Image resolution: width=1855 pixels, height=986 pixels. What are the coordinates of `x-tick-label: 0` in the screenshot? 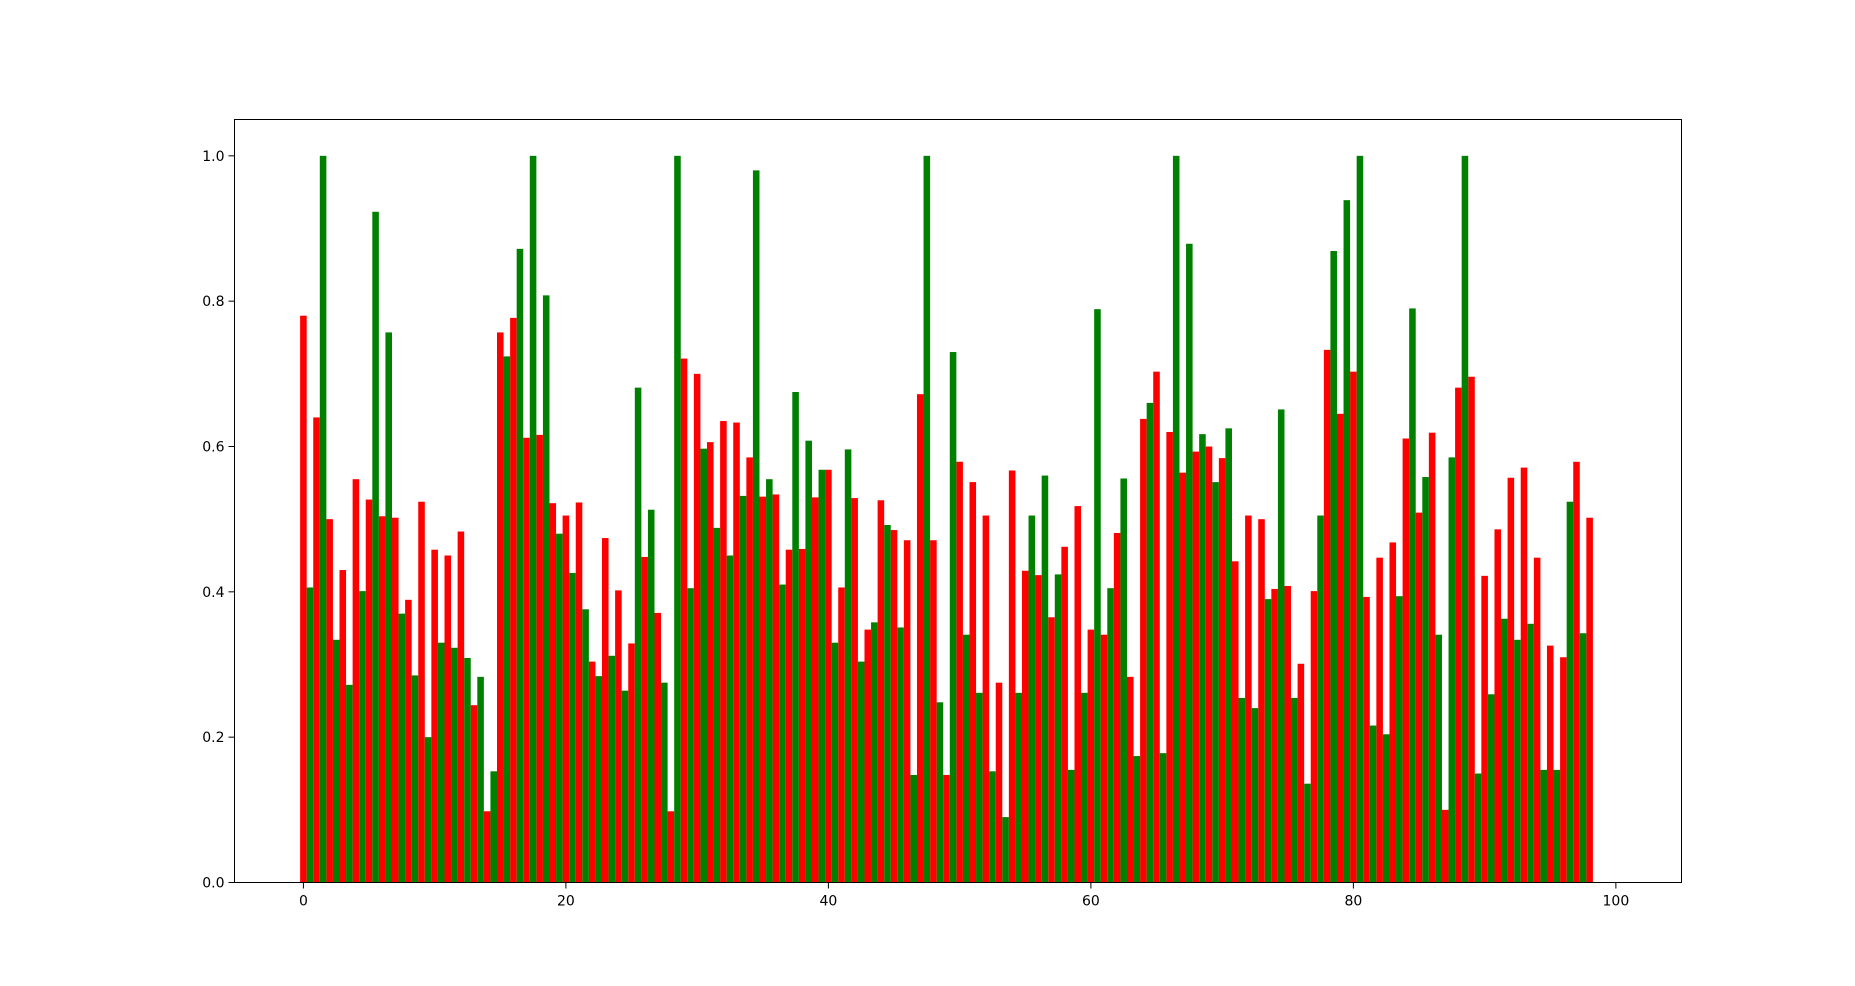 It's located at (303, 902).